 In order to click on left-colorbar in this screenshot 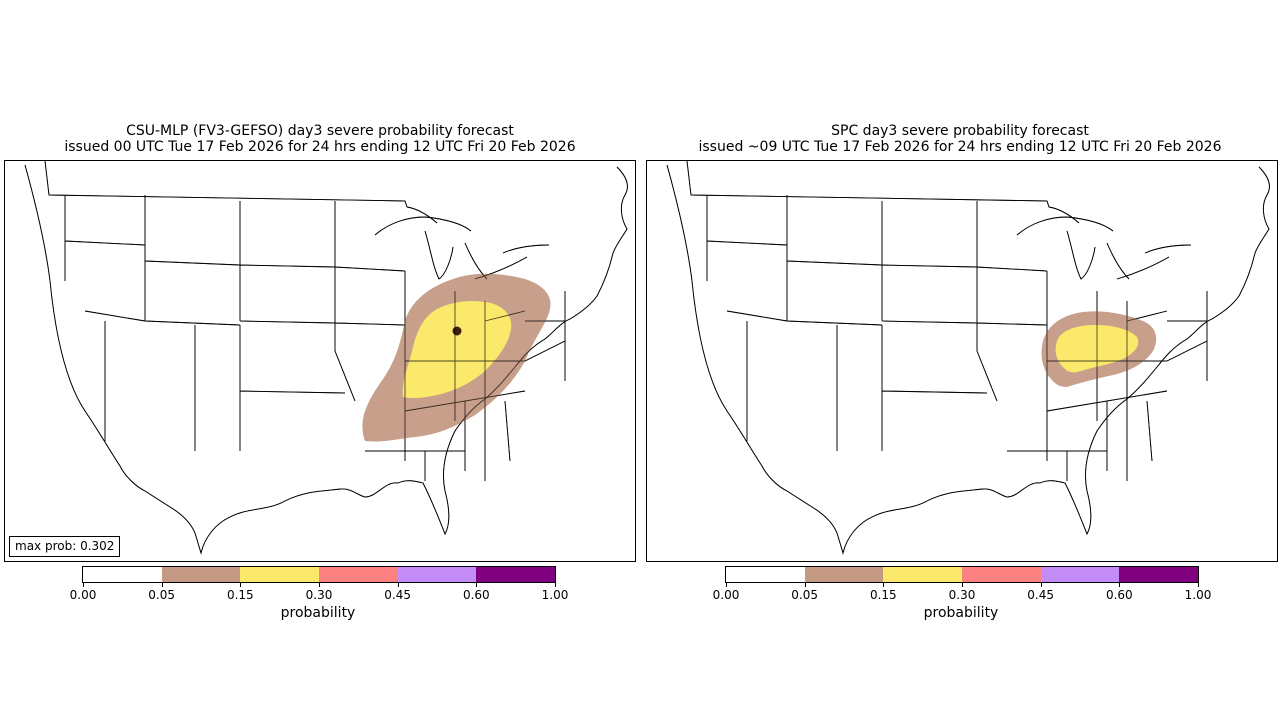, I will do `click(319, 574)`.